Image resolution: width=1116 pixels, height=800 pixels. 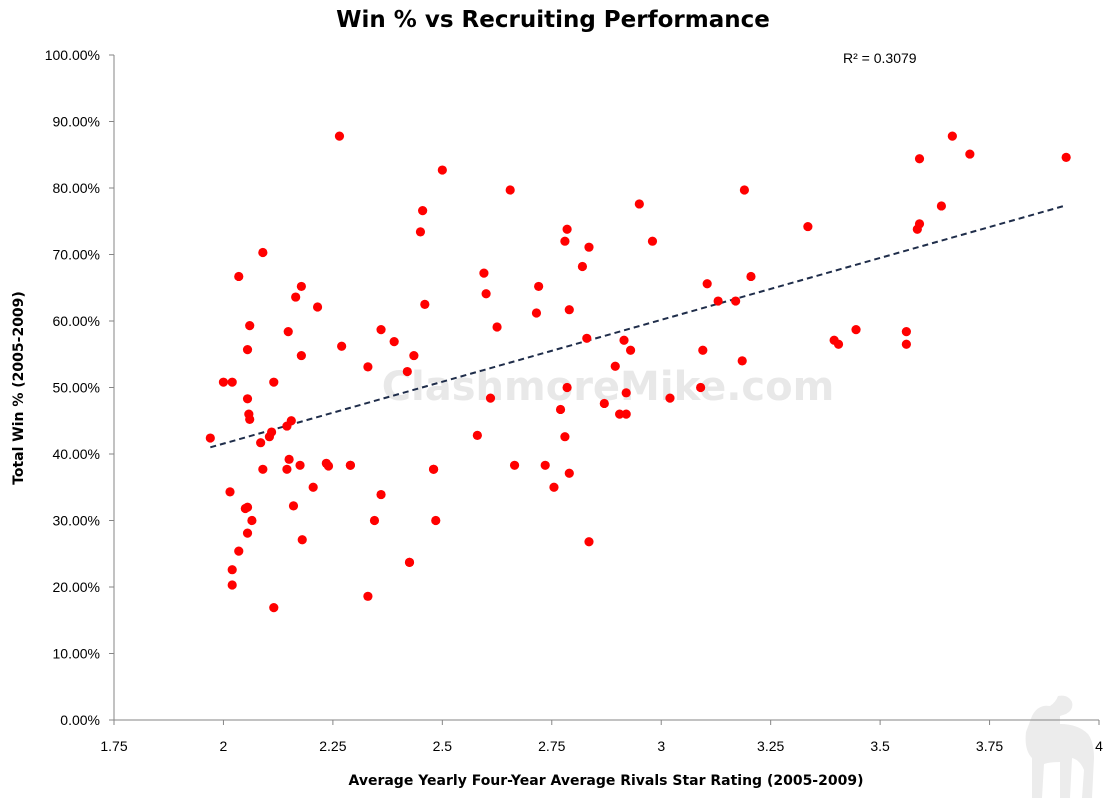 What do you see at coordinates (443, 746) in the screenshot?
I see `x-tick-label: 2.5` at bounding box center [443, 746].